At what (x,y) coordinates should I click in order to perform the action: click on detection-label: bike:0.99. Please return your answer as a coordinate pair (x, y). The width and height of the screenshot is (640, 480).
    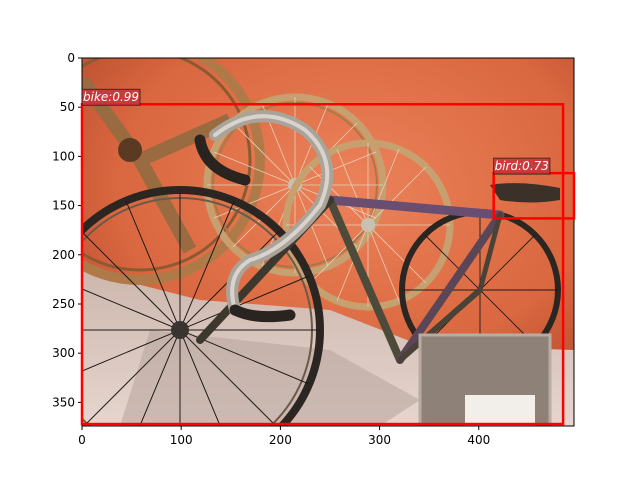
    Looking at the image, I should click on (111, 97).